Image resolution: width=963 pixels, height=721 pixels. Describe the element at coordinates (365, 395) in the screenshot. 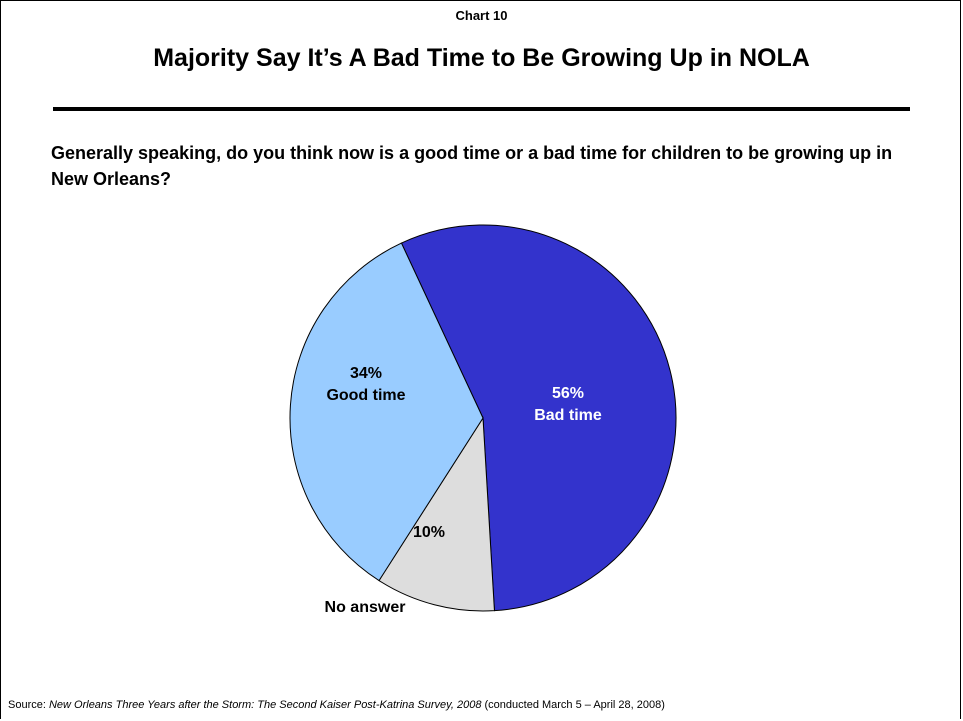

I see `slice-name-good-time: Good time` at that location.